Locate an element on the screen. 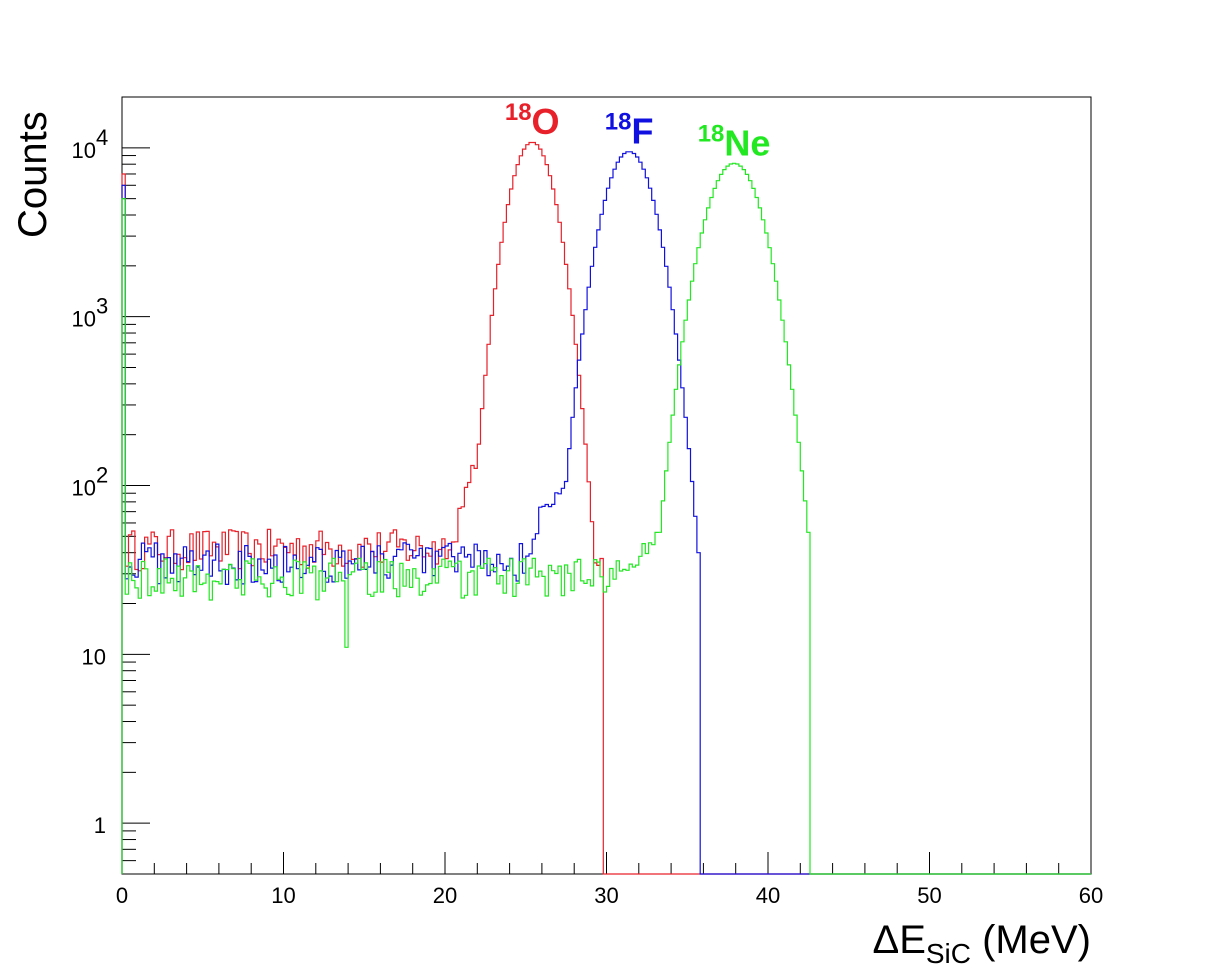 The image size is (1213, 974). x-tick-label: 20 is located at coordinates (445, 895).